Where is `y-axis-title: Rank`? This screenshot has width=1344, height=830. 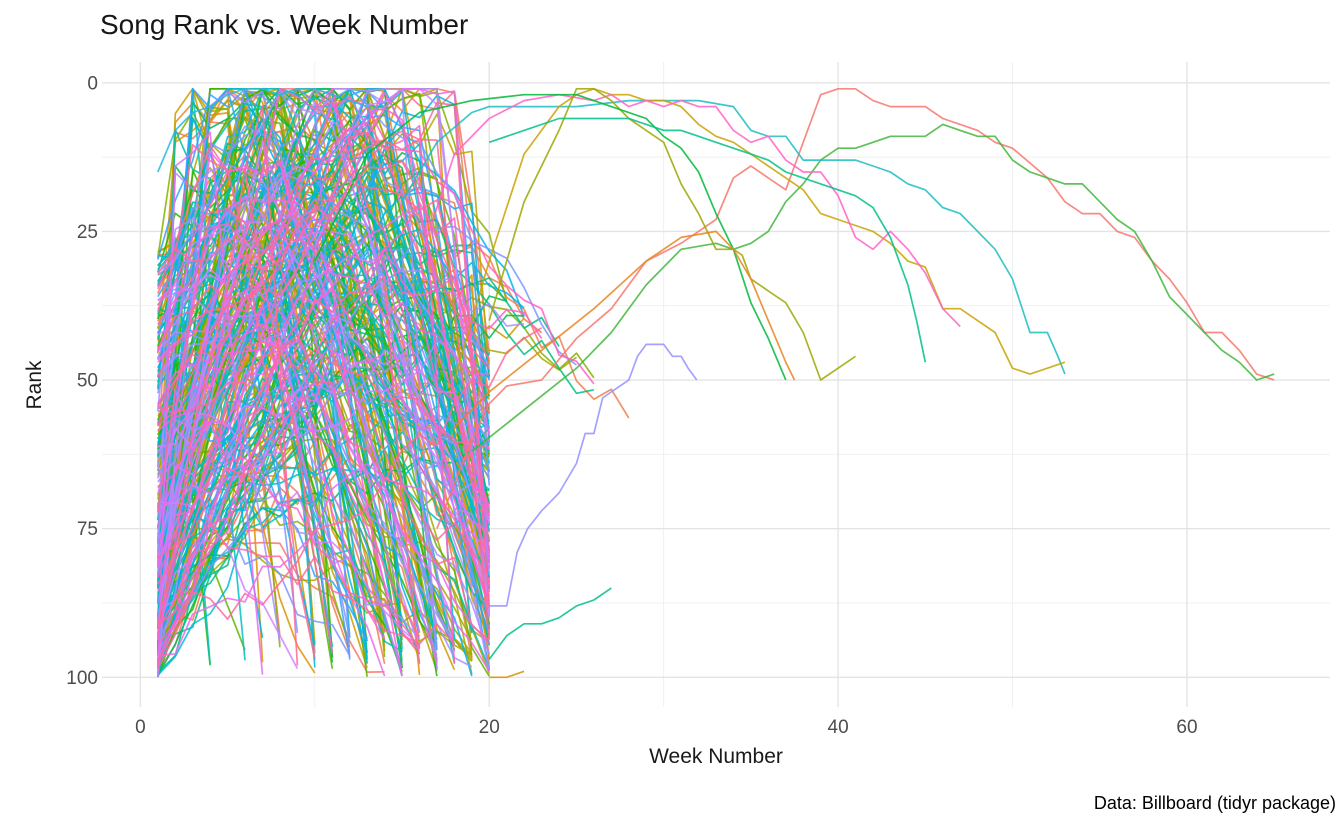
y-axis-title: Rank is located at coordinates (34, 385).